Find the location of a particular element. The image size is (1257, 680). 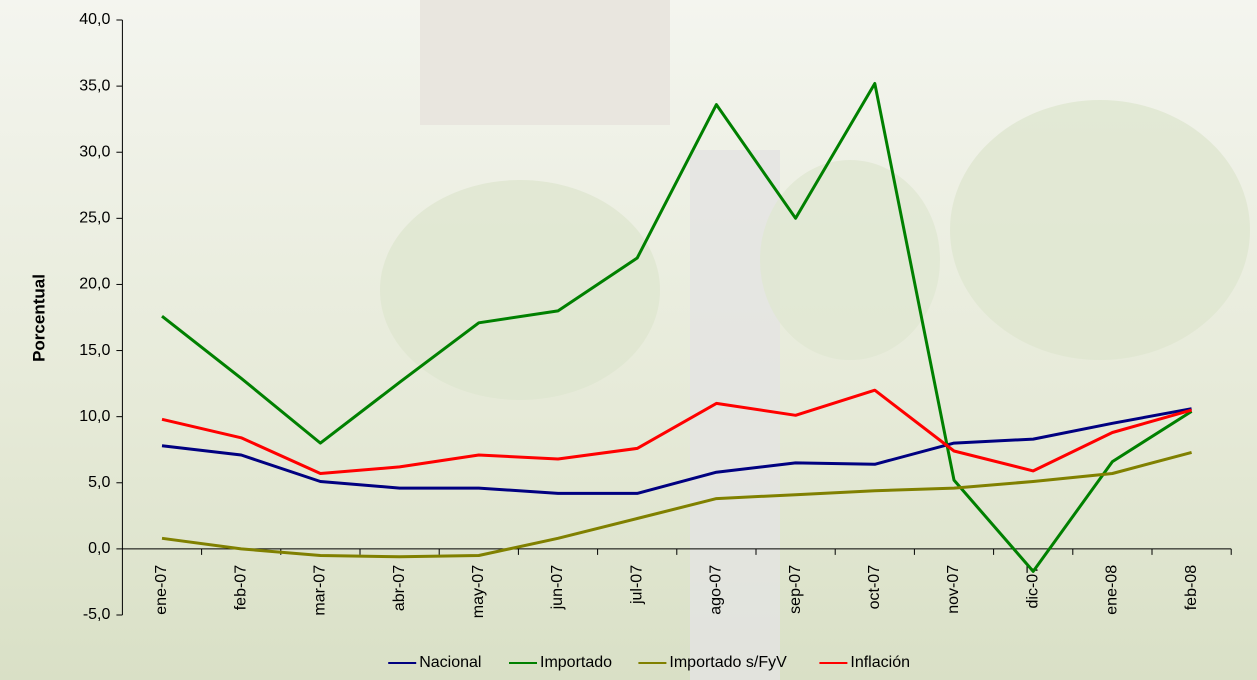

y-tick-label: 0,0 is located at coordinates (99, 548).